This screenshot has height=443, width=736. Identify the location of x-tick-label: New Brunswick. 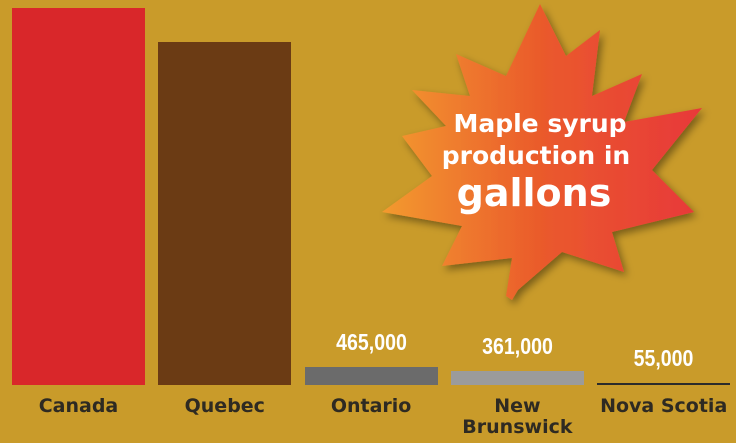
(517, 416).